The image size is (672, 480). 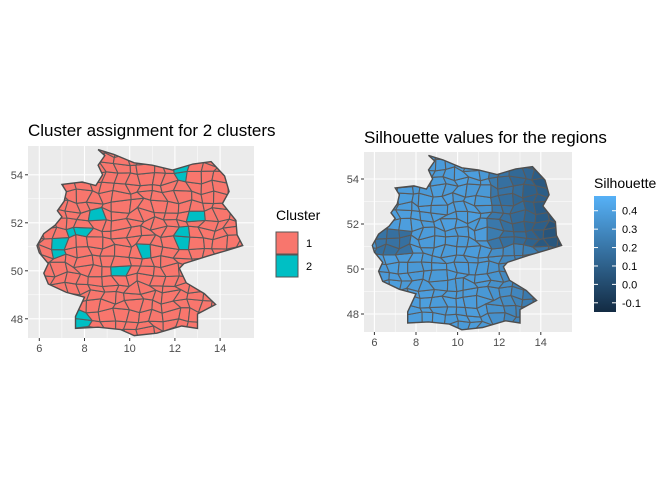 I want to click on silhouette-colorbar, so click(x=605, y=254).